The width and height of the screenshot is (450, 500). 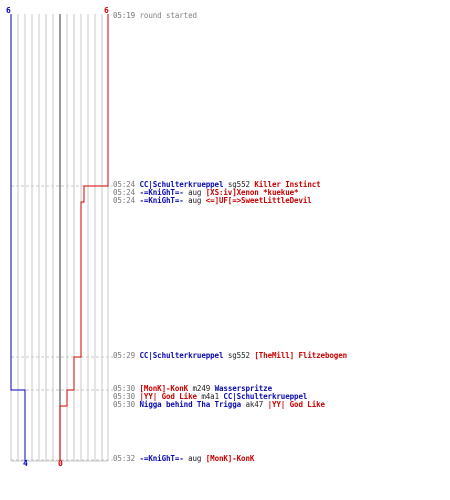 What do you see at coordinates (60, 463) in the screenshot?
I see `red-end-count: 0` at bounding box center [60, 463].